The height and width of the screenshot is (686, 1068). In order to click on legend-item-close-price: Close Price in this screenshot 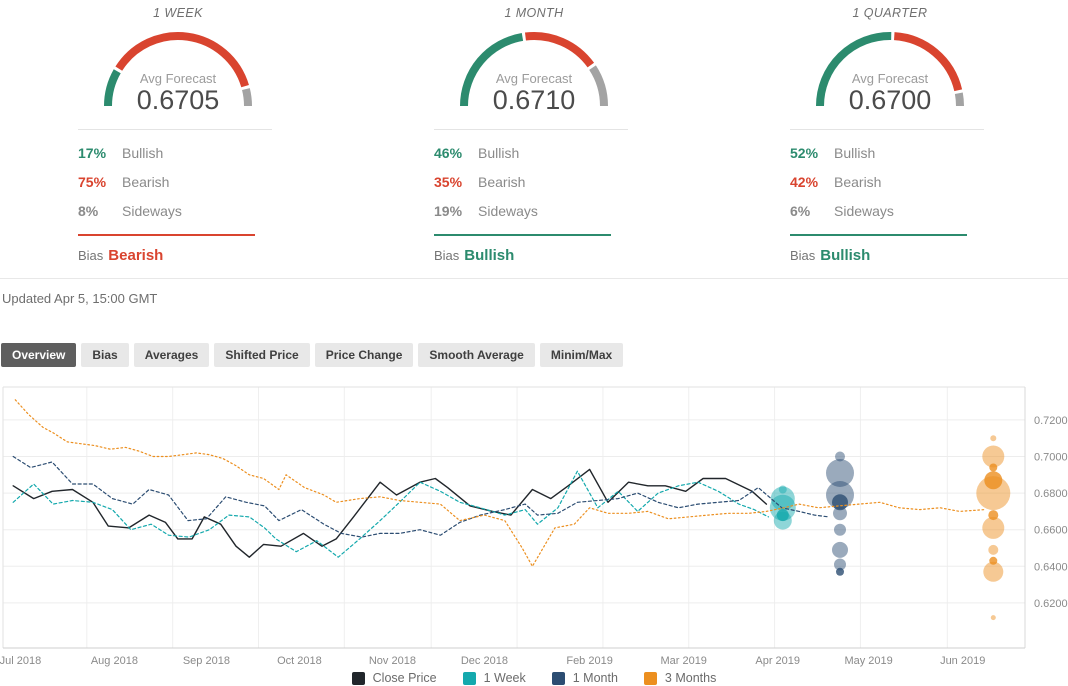, I will do `click(394, 678)`.